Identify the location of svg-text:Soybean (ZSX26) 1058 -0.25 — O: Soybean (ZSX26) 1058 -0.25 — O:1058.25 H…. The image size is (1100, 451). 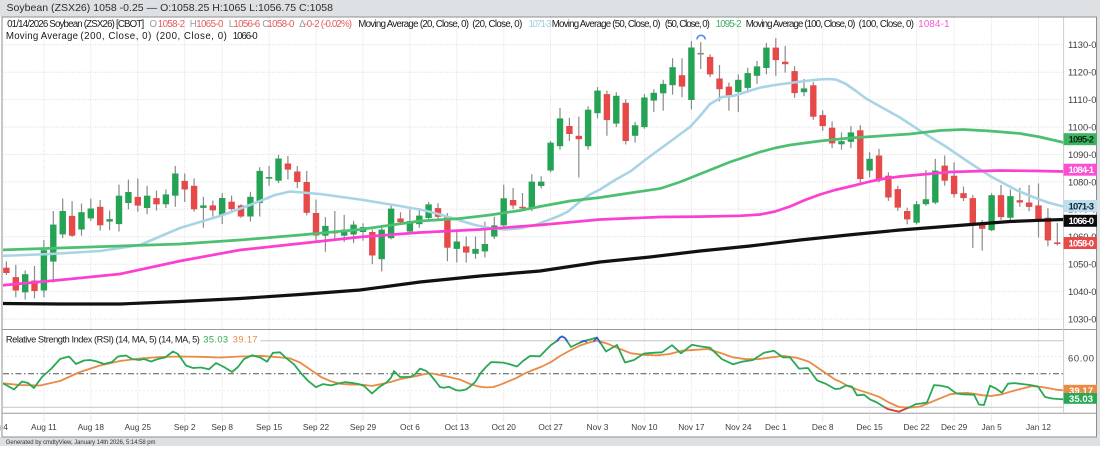
(170, 8).